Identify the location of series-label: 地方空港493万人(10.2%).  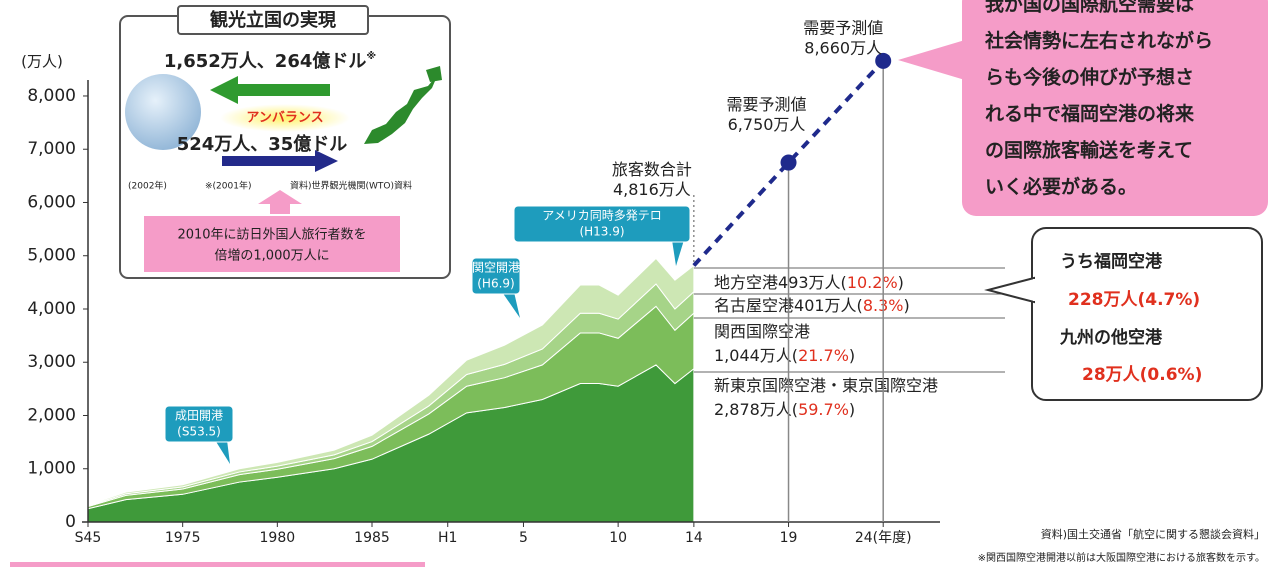
(809, 282).